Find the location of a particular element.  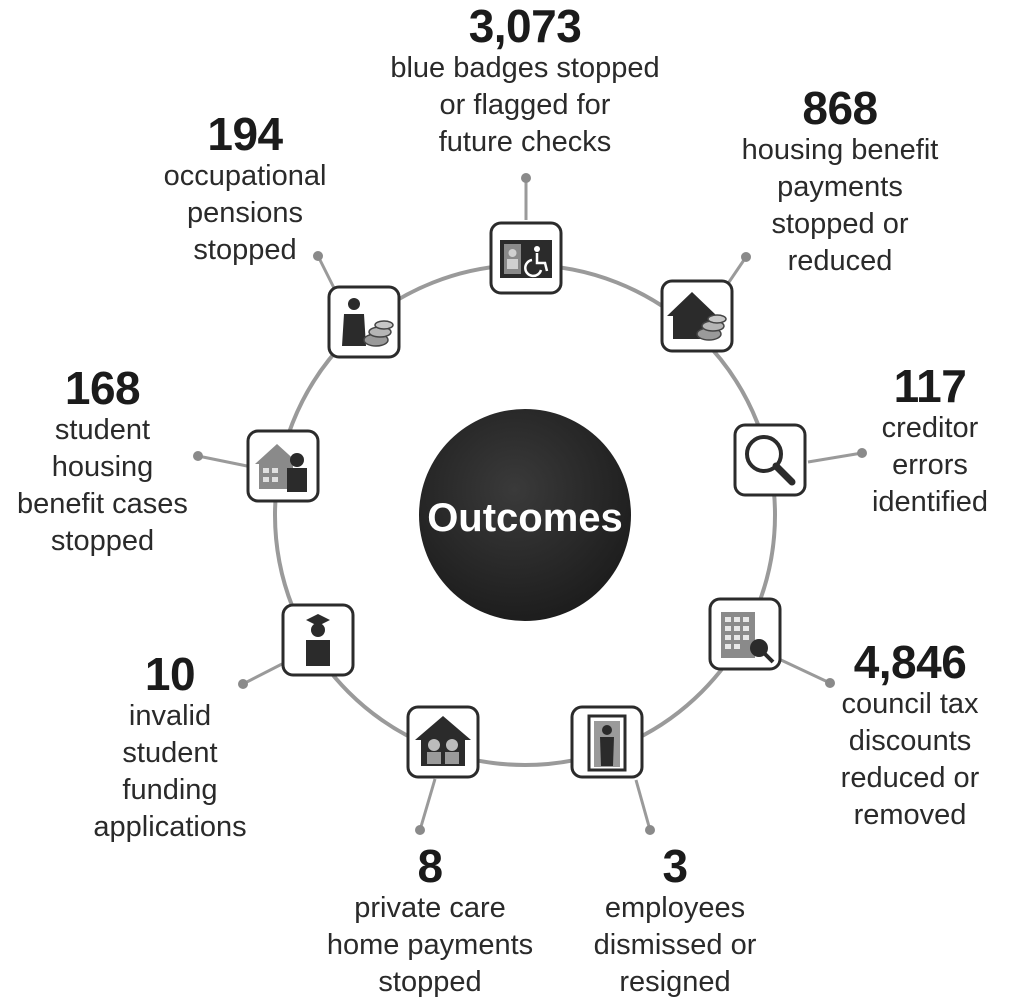

outcome-description: occupational pensions stopped is located at coordinates (245, 213).